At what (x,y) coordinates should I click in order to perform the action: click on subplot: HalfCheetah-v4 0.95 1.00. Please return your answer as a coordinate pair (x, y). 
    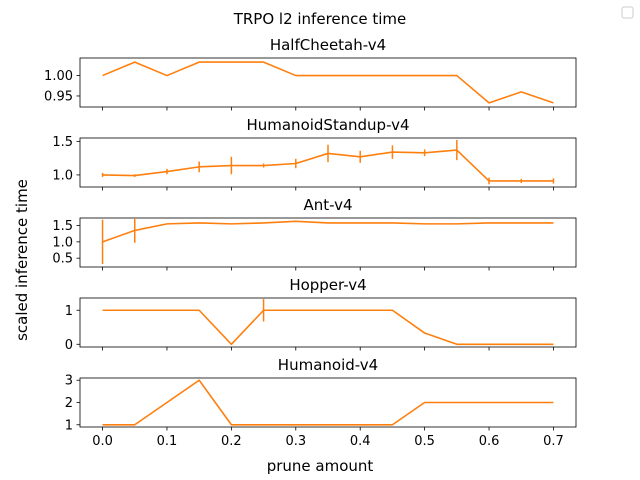
    Looking at the image, I should click on (310, 73).